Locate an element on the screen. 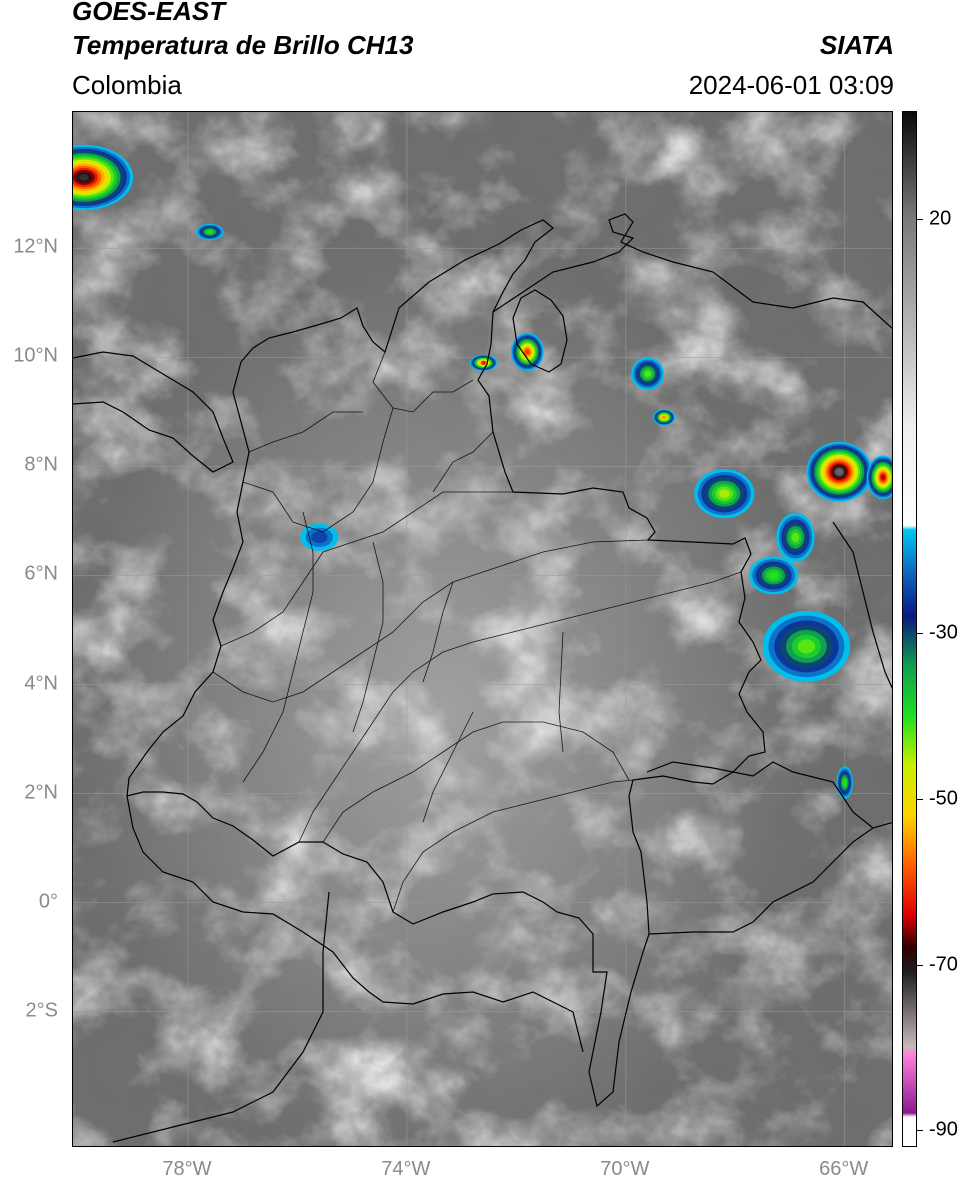 The width and height of the screenshot is (966, 1190). brazil-border is located at coordinates (770, 878).